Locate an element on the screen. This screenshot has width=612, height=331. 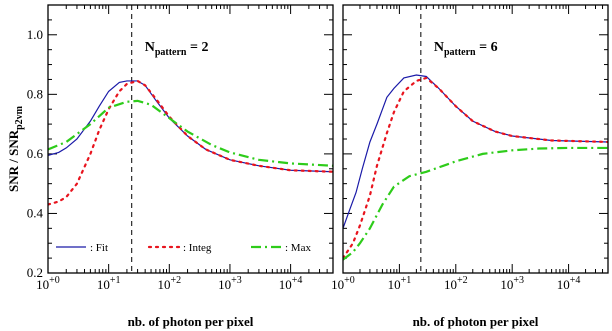
shared-y-axis-label-sub: p2vm is located at coordinates (19, 117).